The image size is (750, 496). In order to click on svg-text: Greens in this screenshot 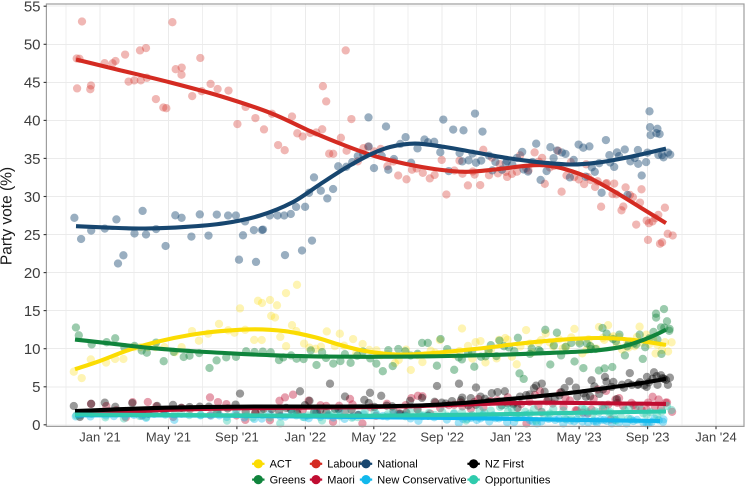, I will do `click(288, 481)`.